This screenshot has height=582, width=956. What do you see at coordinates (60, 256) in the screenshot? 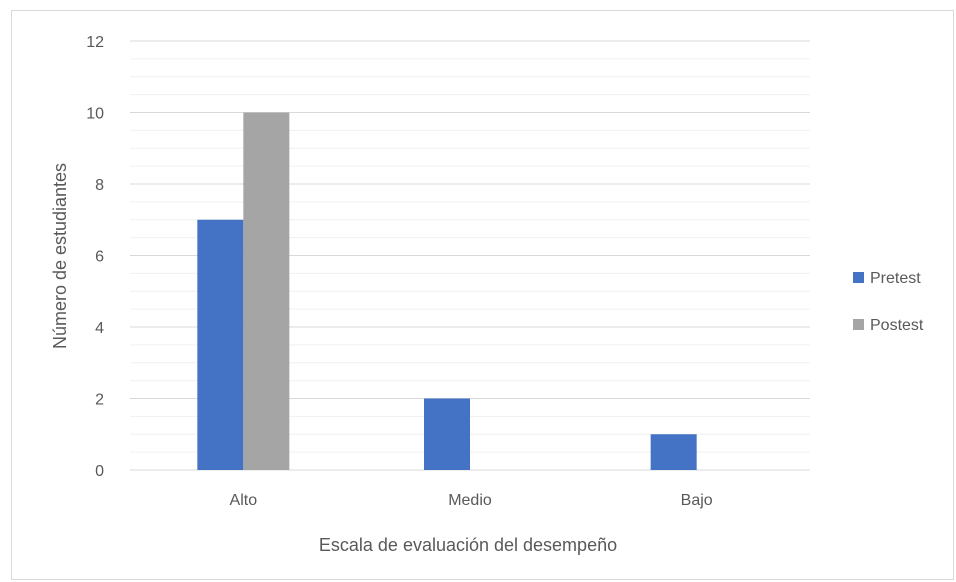
I see `y-axis-title: Número de estudiantes` at bounding box center [60, 256].